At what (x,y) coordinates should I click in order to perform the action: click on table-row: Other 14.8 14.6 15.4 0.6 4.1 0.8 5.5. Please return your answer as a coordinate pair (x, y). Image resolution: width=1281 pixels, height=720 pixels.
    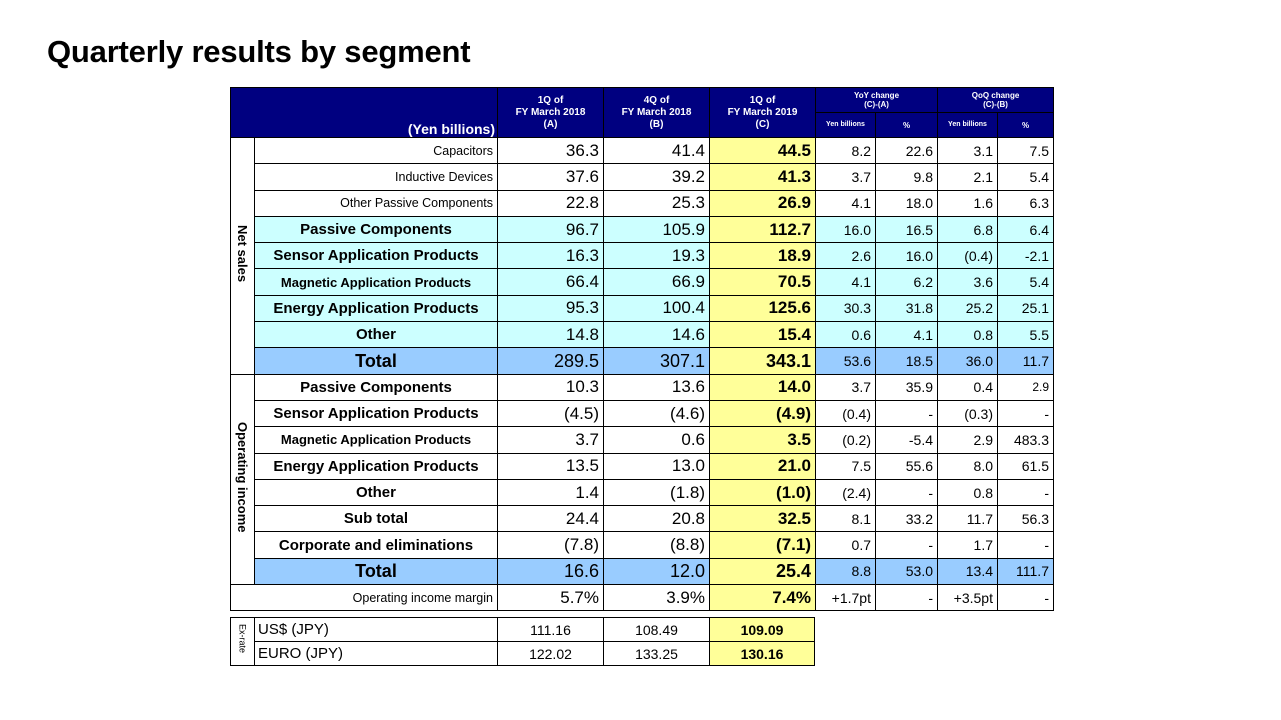
    Looking at the image, I should click on (642, 335).